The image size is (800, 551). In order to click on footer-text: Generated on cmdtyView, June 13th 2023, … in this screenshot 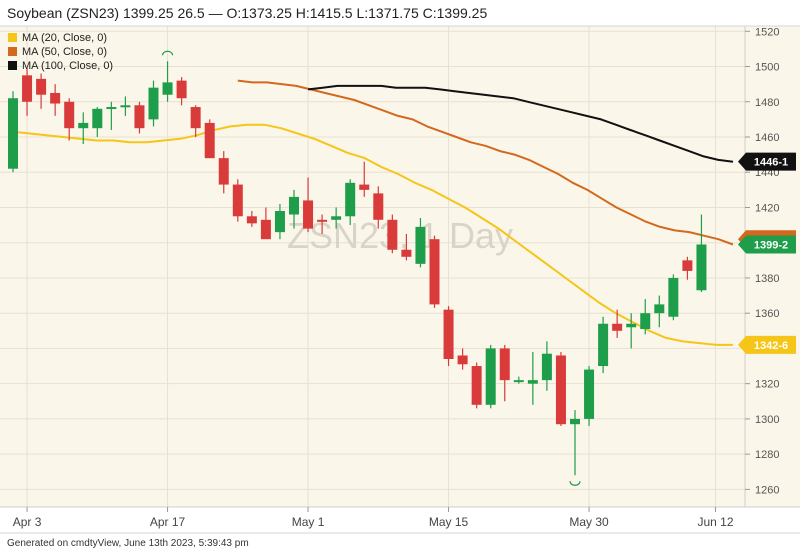, I will do `click(128, 543)`.